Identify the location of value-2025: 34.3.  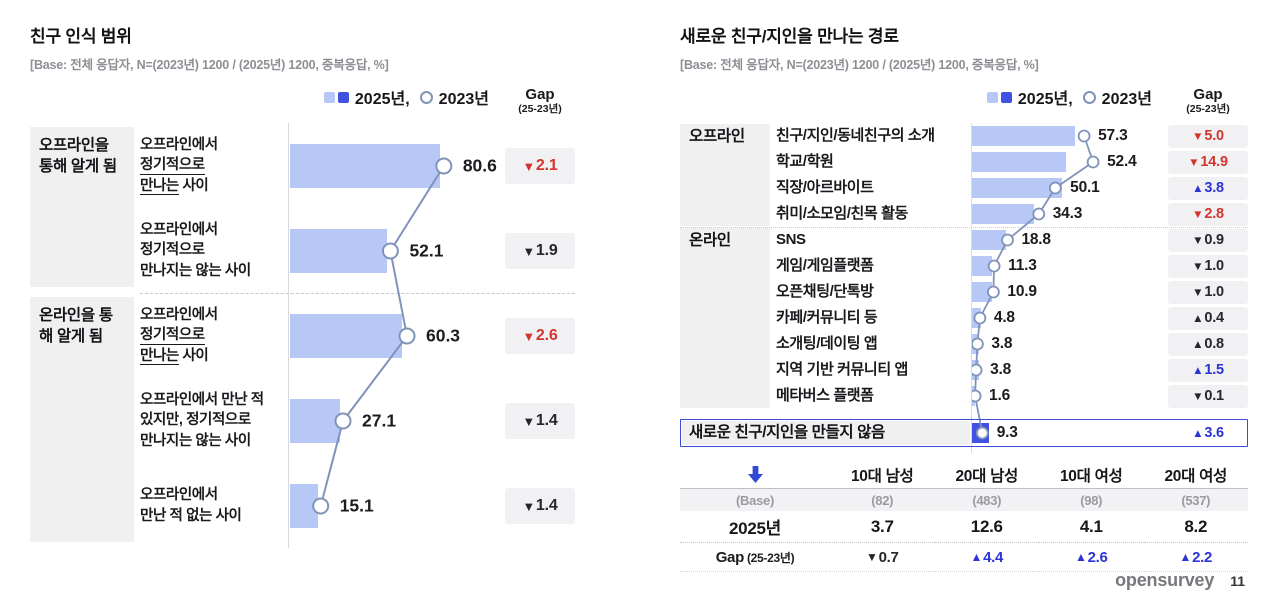
(1067, 213).